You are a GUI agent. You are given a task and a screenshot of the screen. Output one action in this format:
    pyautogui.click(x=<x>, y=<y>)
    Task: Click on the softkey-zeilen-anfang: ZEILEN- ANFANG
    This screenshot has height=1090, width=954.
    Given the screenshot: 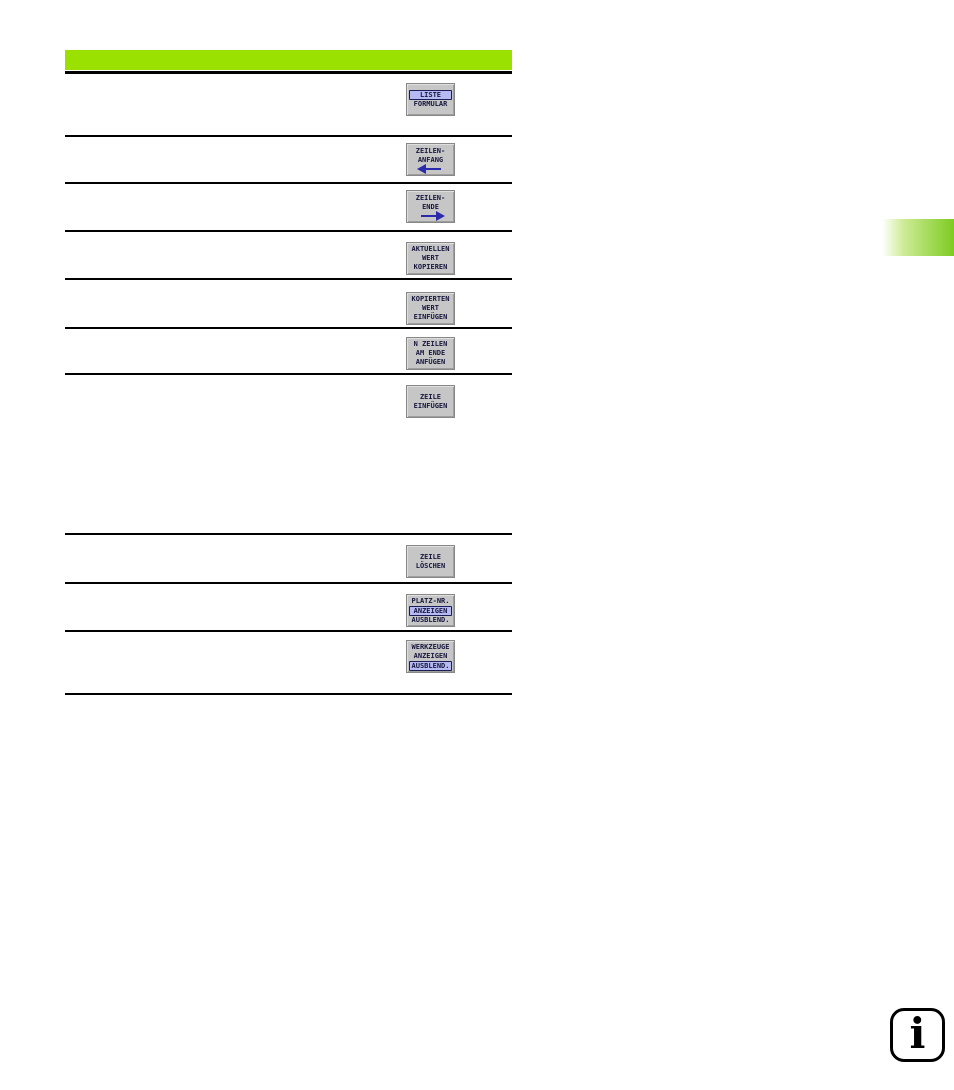 What is the action you would take?
    pyautogui.click(x=430, y=159)
    